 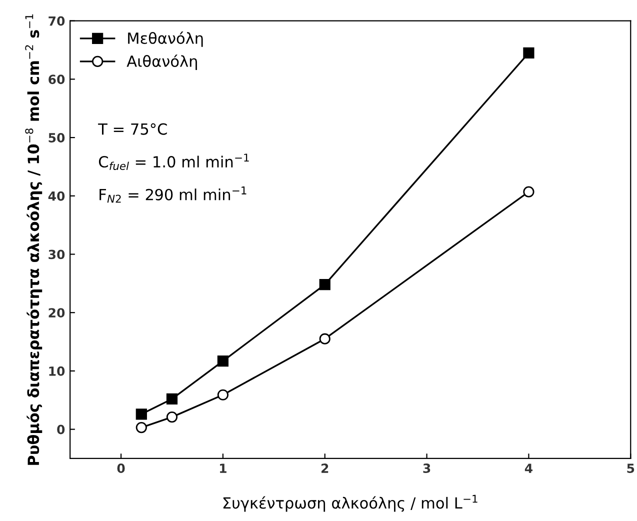 What do you see at coordinates (350, 503) in the screenshot?
I see `x-axis-title: Συγκέντρωση αλκοόλης / mol L$^{−1}$` at bounding box center [350, 503].